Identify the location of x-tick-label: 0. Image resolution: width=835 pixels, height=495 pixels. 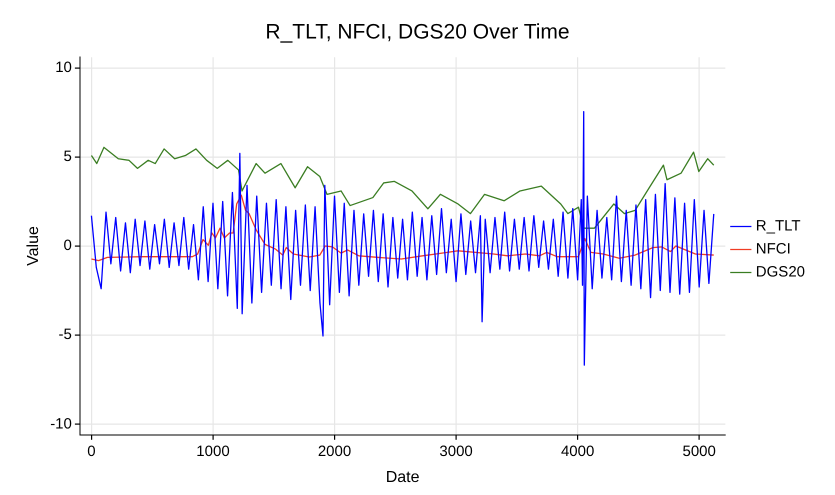
(91, 451).